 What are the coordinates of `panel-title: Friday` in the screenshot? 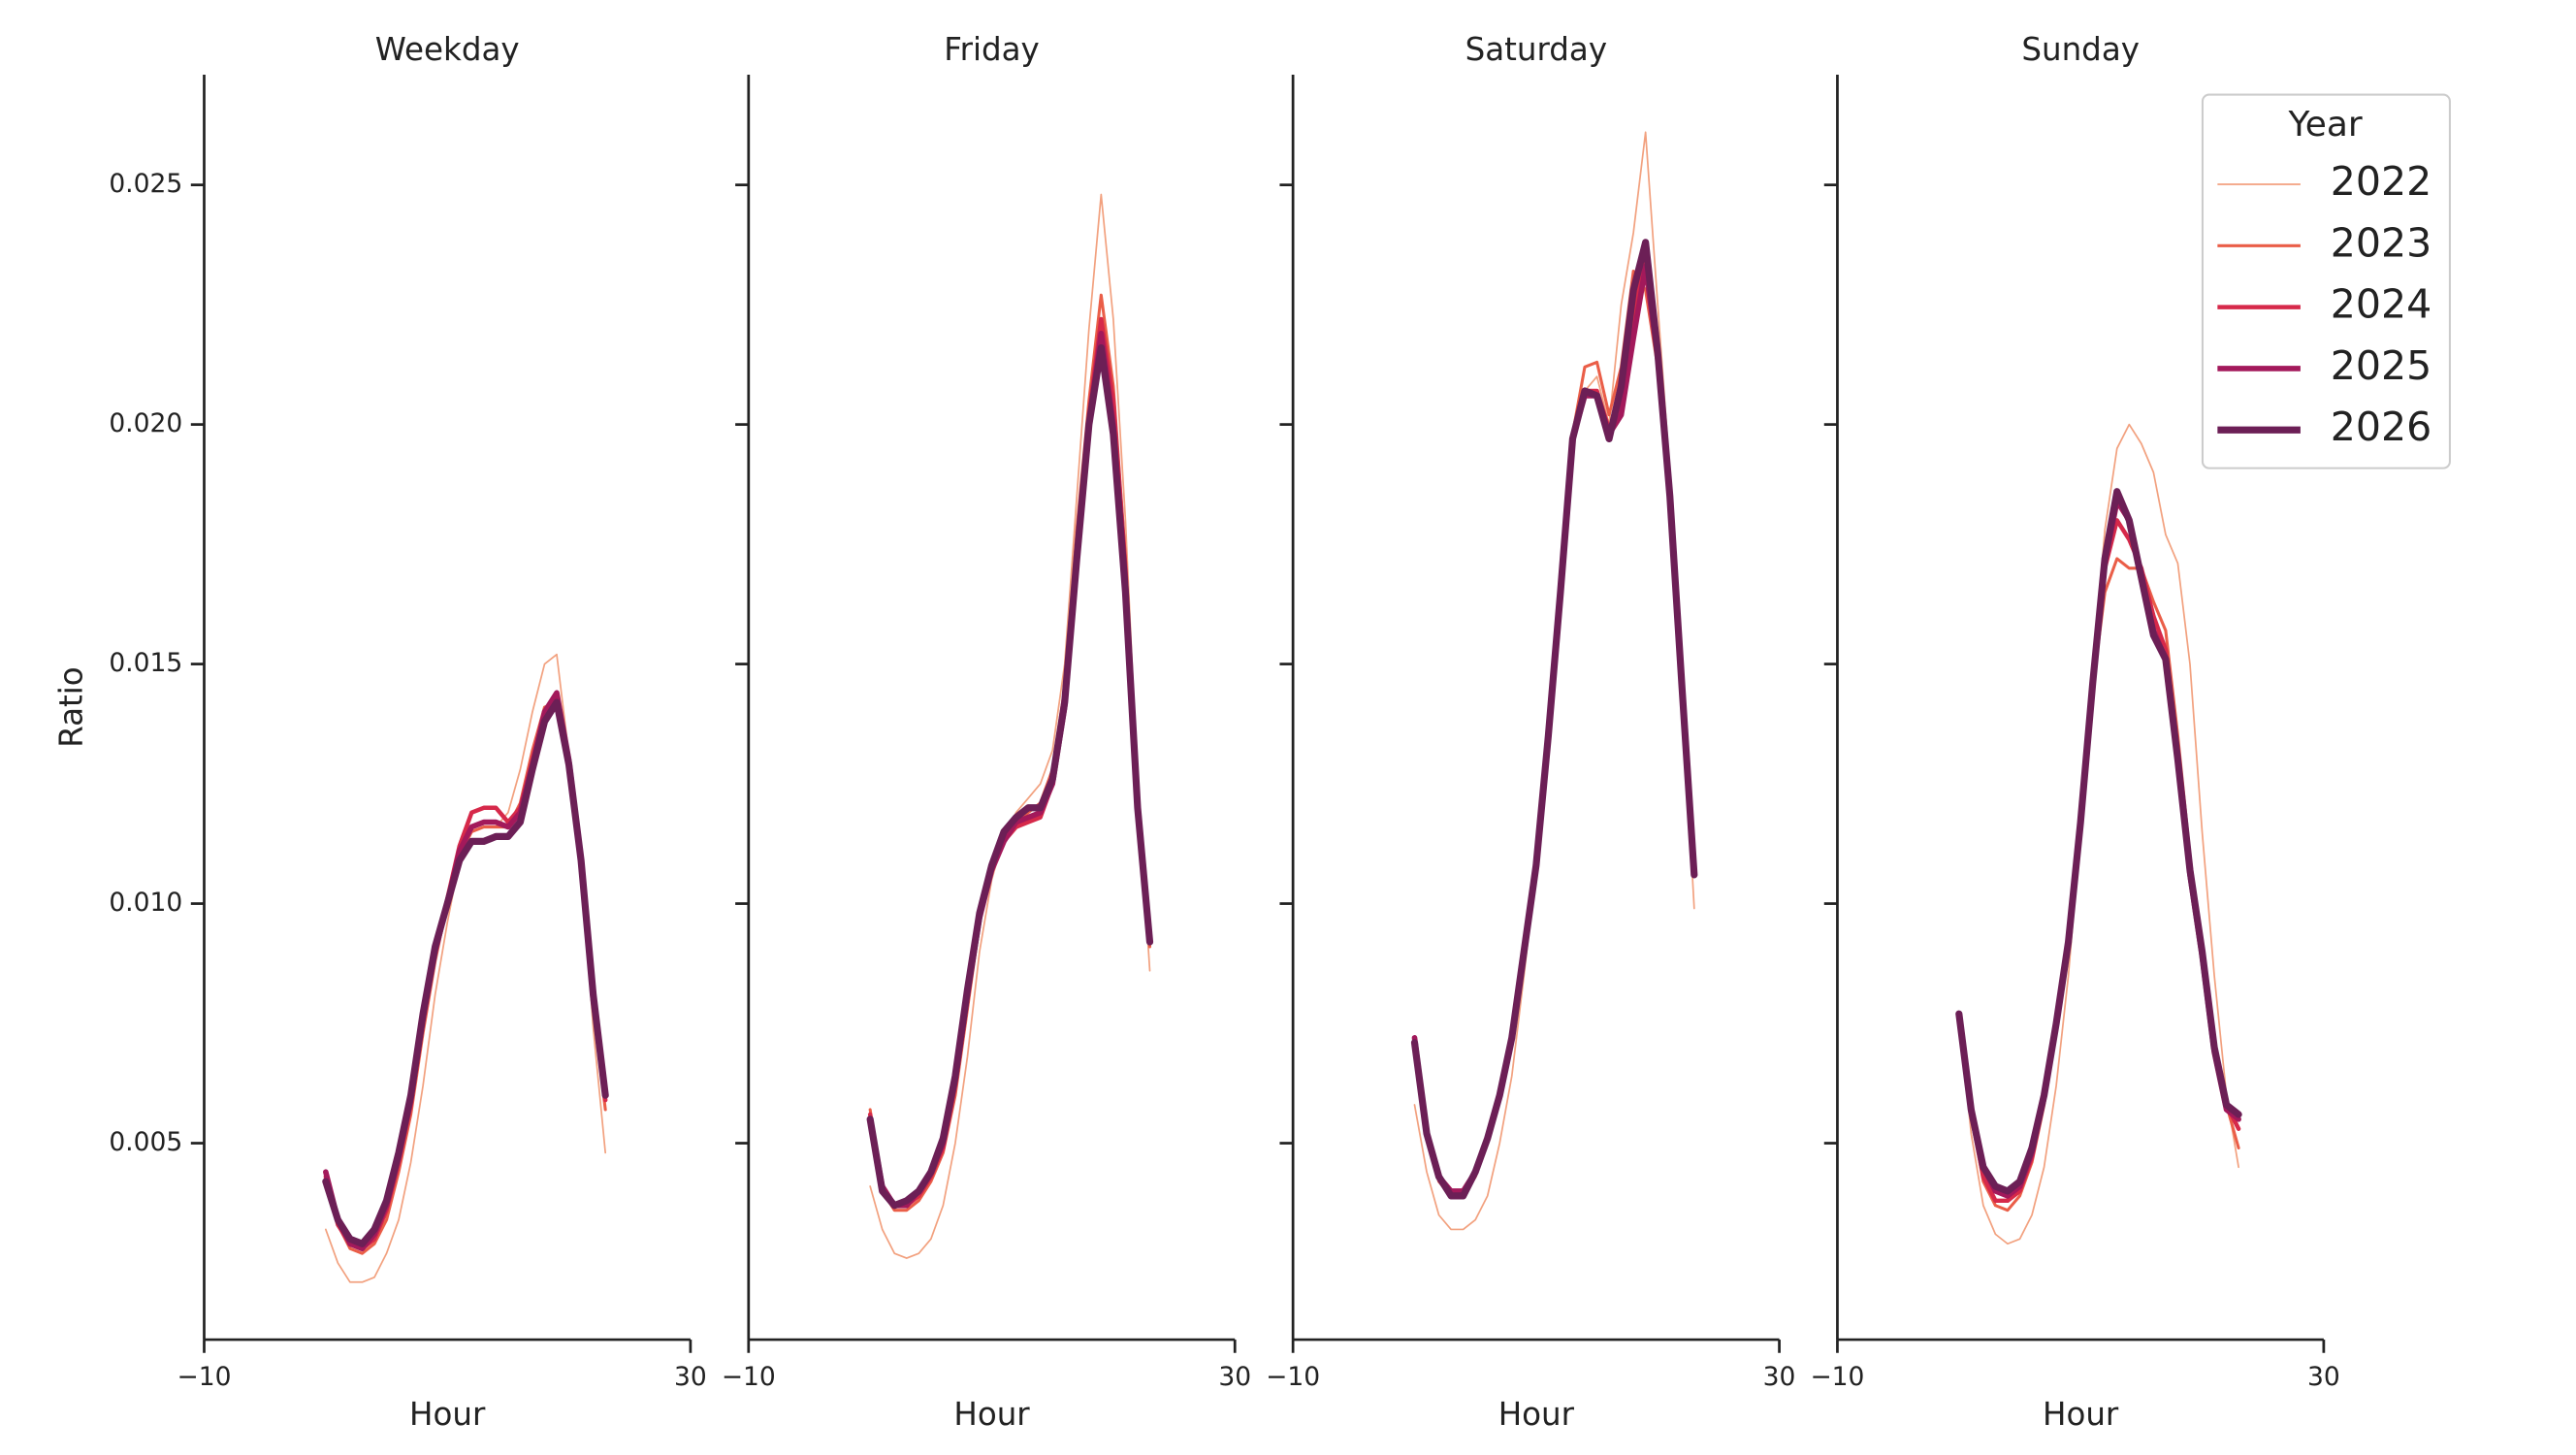 It's located at (992, 49).